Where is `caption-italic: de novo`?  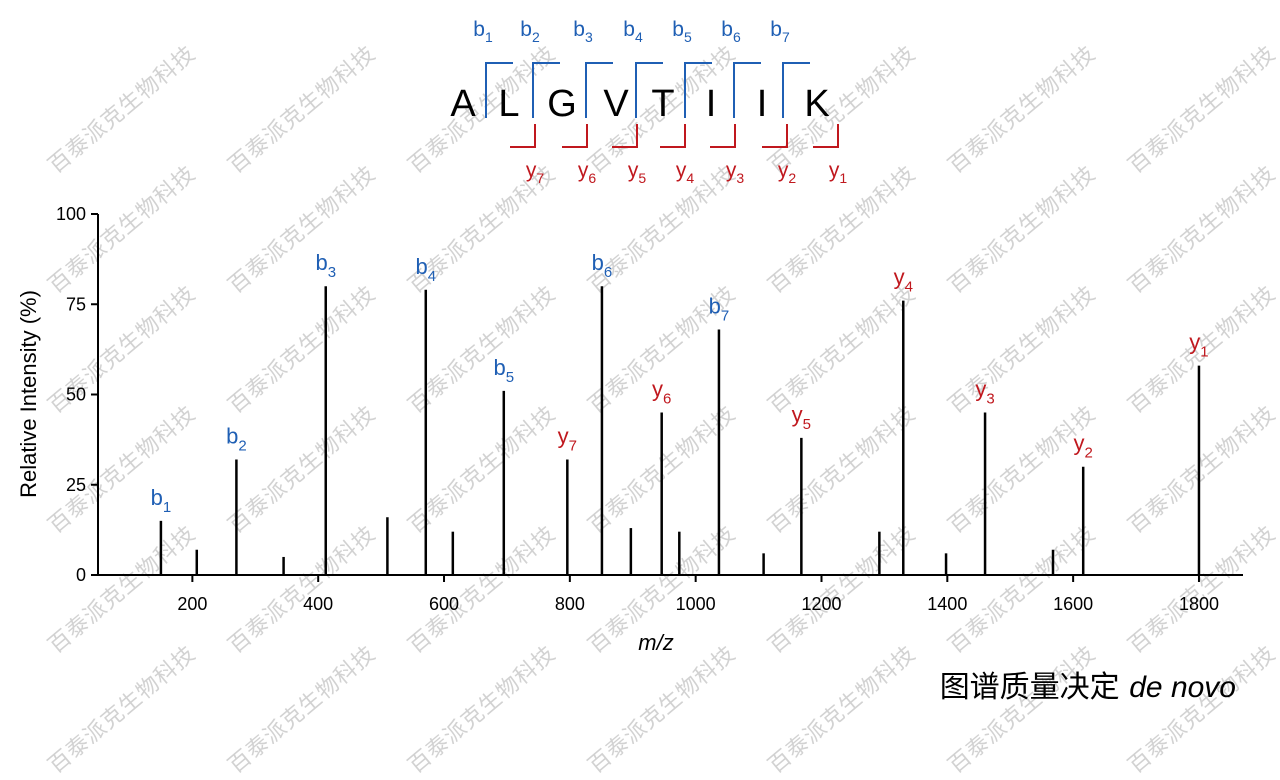 caption-italic: de novo is located at coordinates (1182, 687).